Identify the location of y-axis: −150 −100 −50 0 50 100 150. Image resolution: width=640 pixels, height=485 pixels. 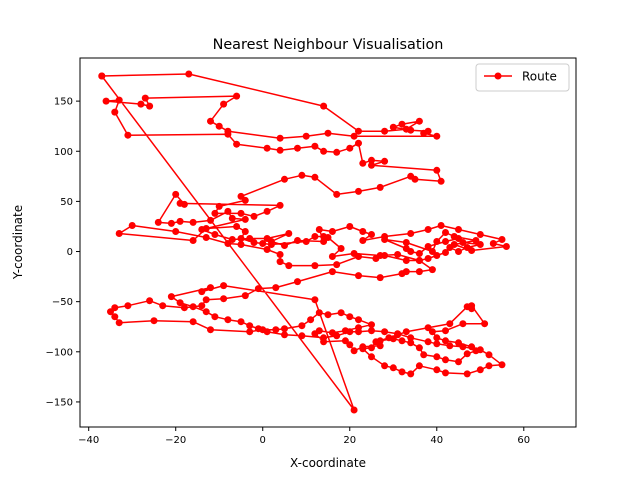
(63, 252).